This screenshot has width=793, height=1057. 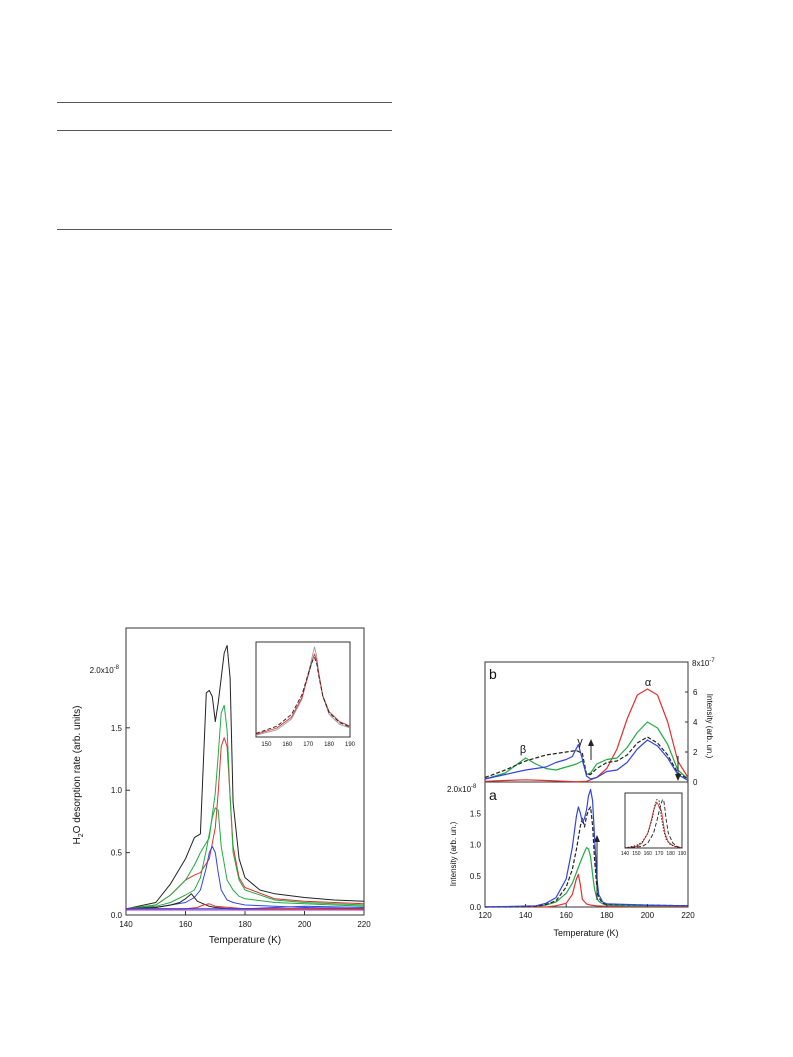 I want to click on panel-b-y2-tick-label: 6, so click(x=695, y=692).